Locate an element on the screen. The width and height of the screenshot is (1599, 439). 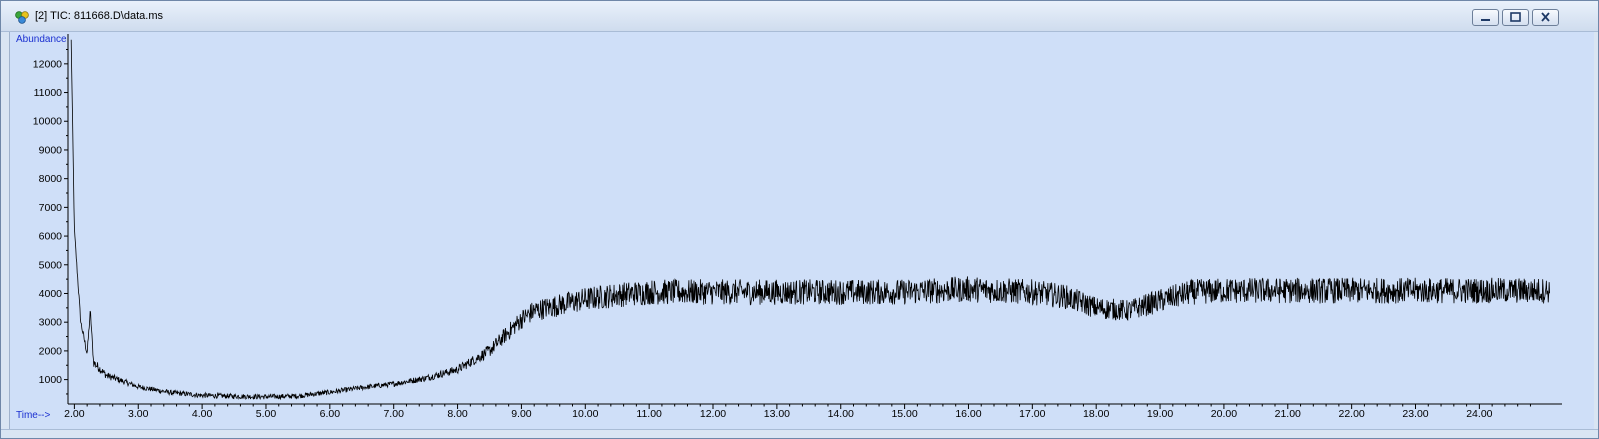
minimize-icon is located at coordinates (1485, 20).